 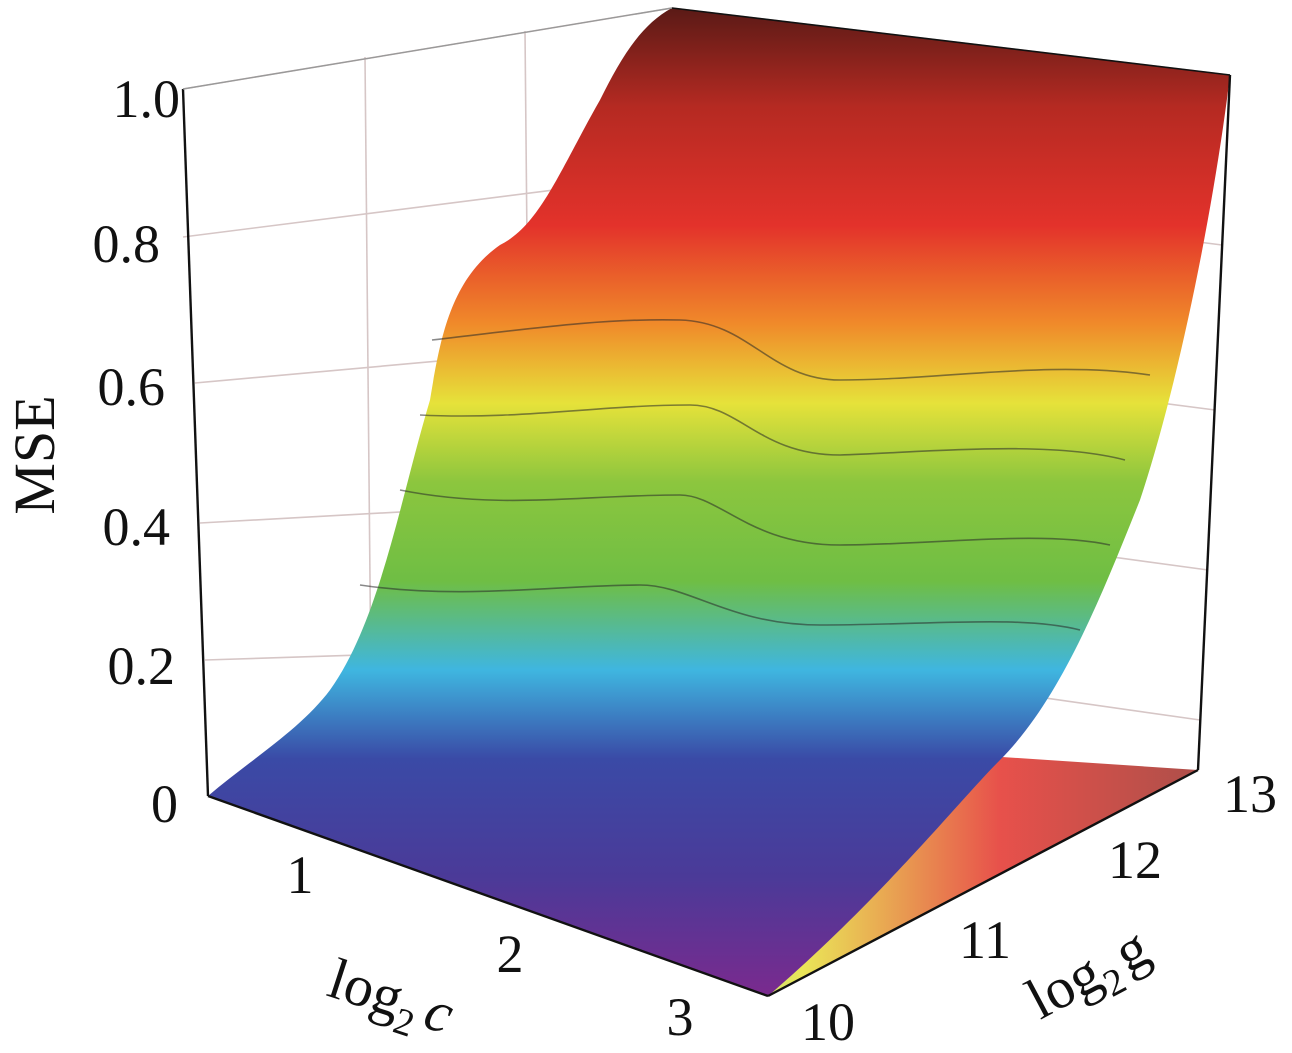 What do you see at coordinates (427, 48) in the screenshot?
I see `back-frame-top` at bounding box center [427, 48].